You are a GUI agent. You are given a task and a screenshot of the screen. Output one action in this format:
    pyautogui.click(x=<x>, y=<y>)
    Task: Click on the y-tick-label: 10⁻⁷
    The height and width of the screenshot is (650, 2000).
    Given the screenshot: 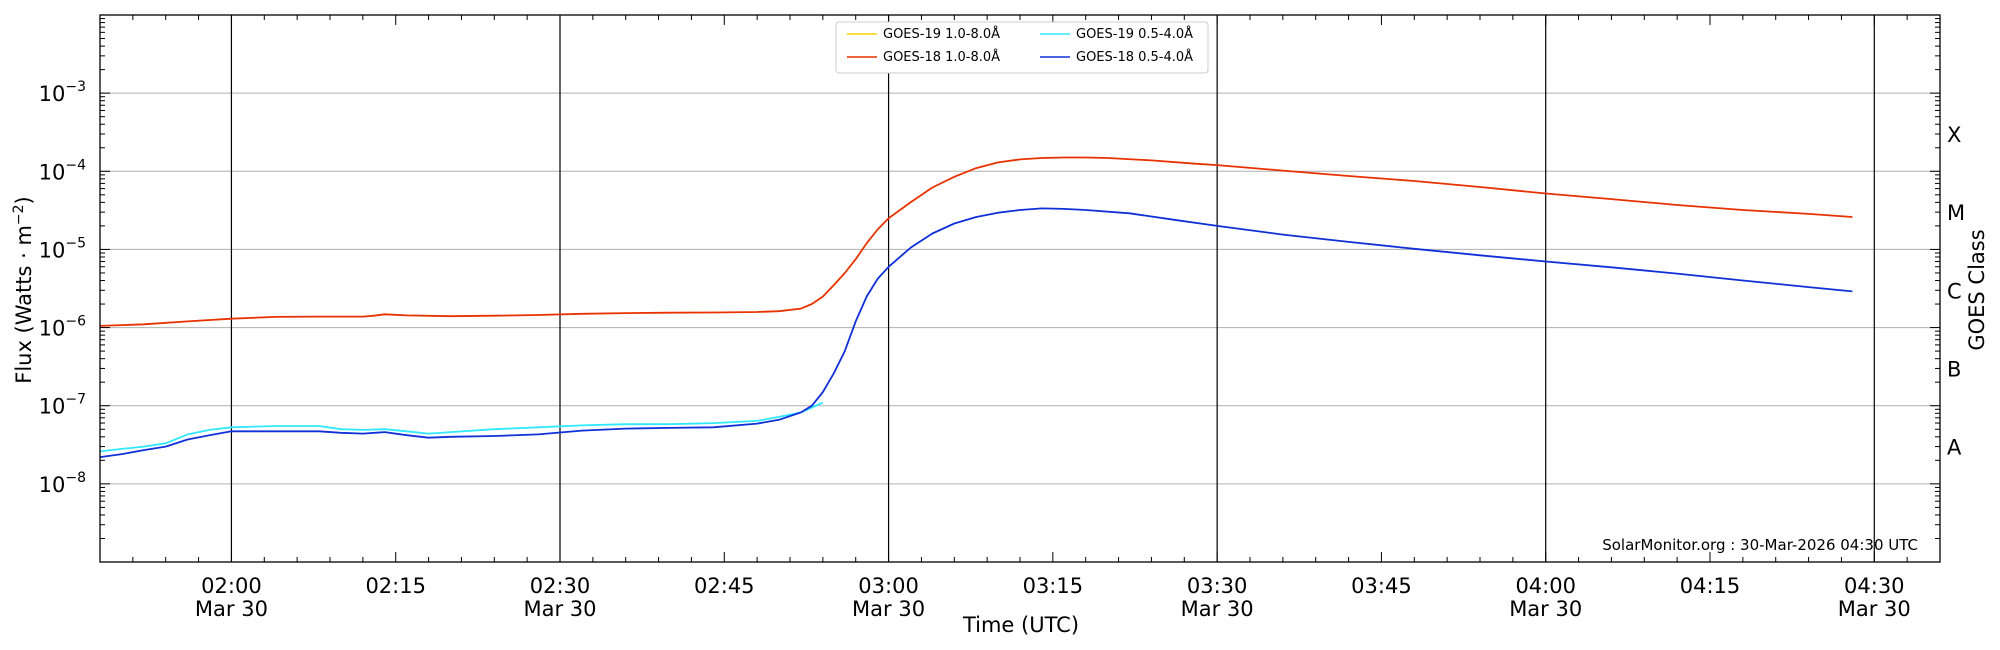 What is the action you would take?
    pyautogui.click(x=62, y=405)
    